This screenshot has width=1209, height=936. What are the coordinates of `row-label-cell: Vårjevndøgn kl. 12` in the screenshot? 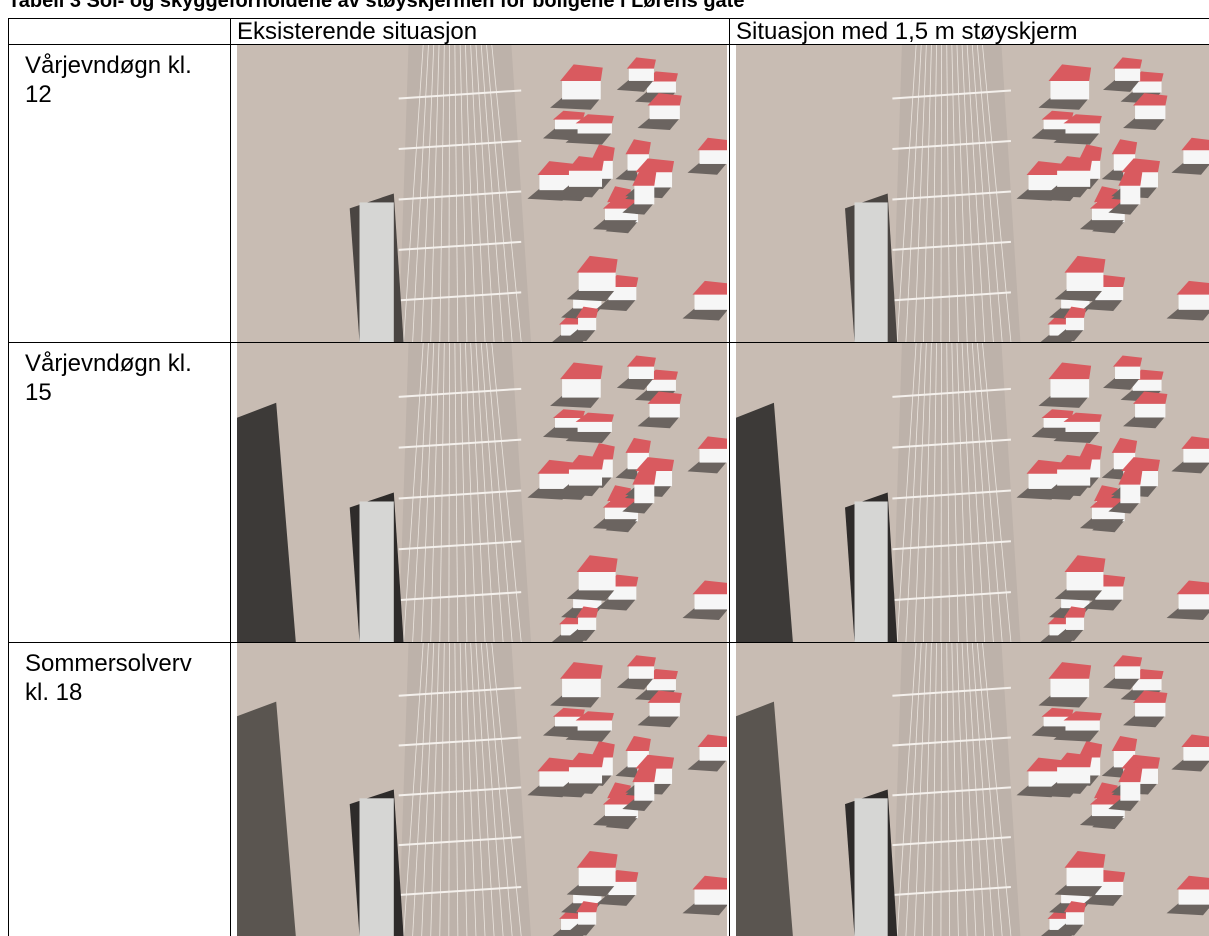 It's located at (119, 193).